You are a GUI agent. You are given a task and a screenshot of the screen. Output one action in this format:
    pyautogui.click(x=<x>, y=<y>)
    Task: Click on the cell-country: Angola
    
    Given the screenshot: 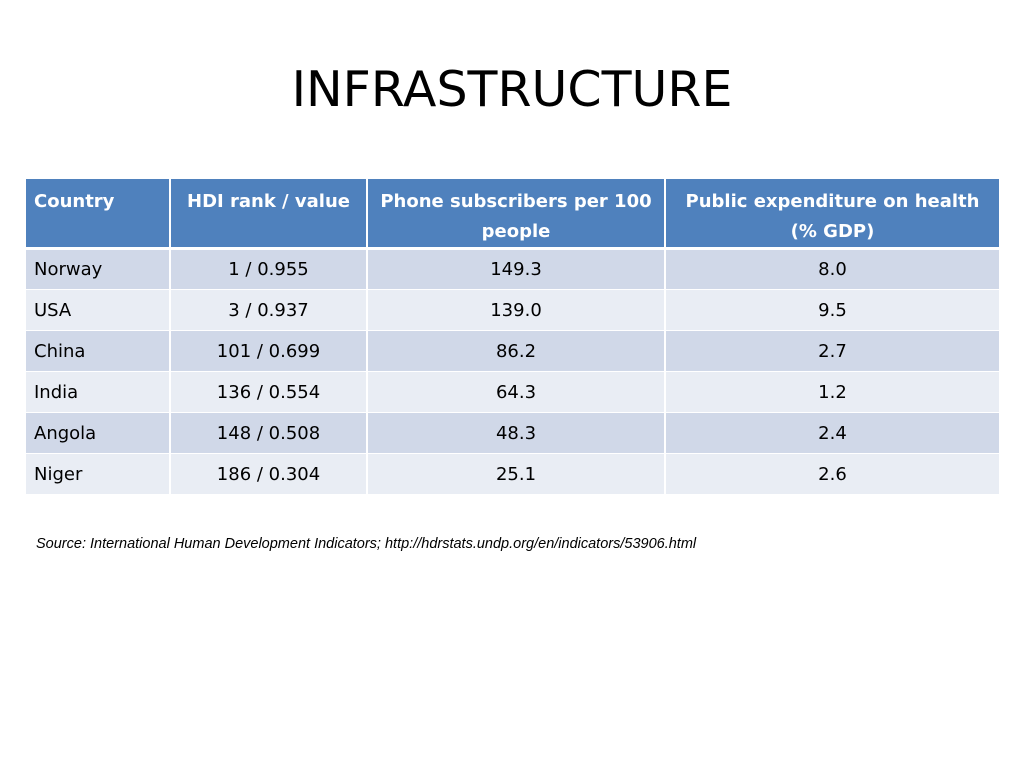 What is the action you would take?
    pyautogui.click(x=98, y=433)
    